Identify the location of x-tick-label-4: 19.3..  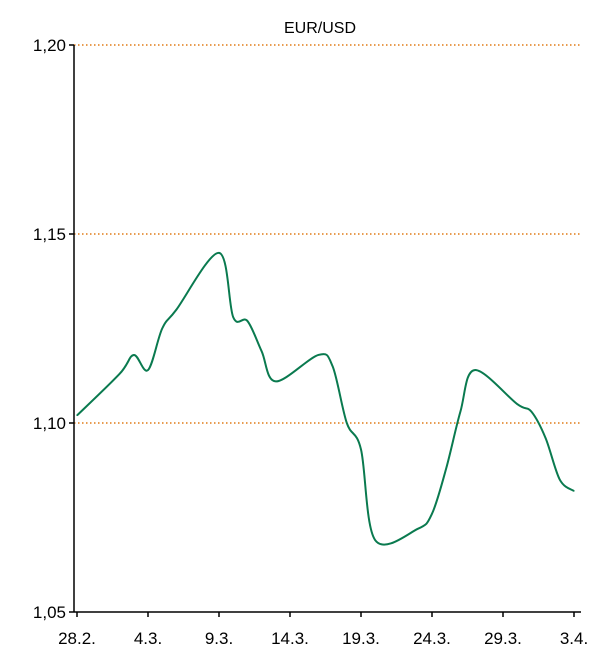
(361, 638).